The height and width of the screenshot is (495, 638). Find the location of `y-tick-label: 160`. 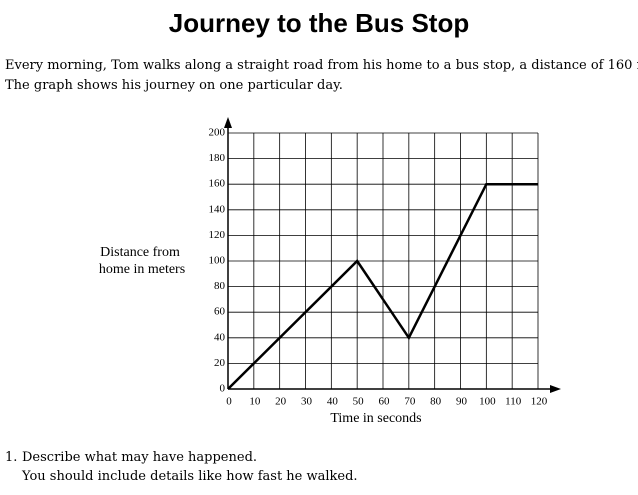

y-tick-label: 160 is located at coordinates (217, 184).